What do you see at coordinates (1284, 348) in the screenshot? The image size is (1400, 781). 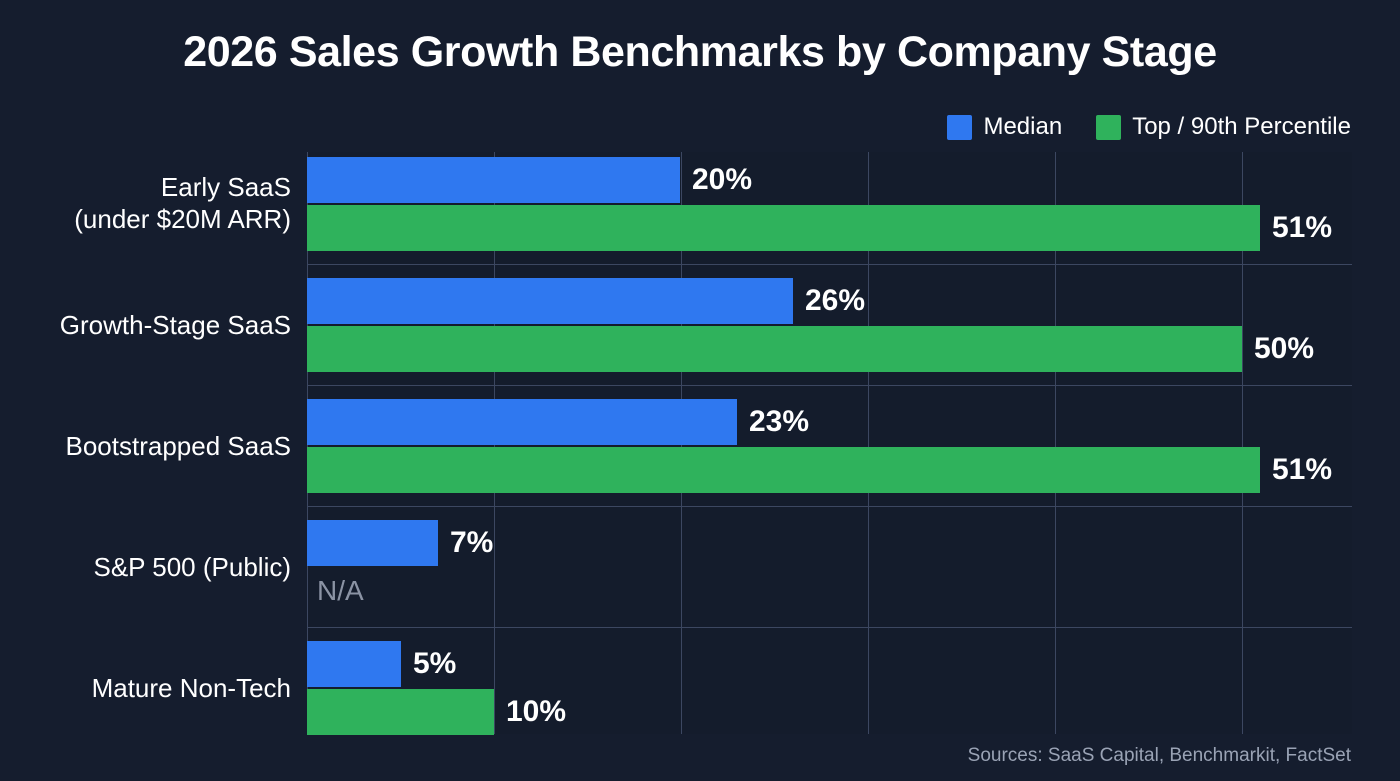 I see `bar-value-top-percentile: 50%` at bounding box center [1284, 348].